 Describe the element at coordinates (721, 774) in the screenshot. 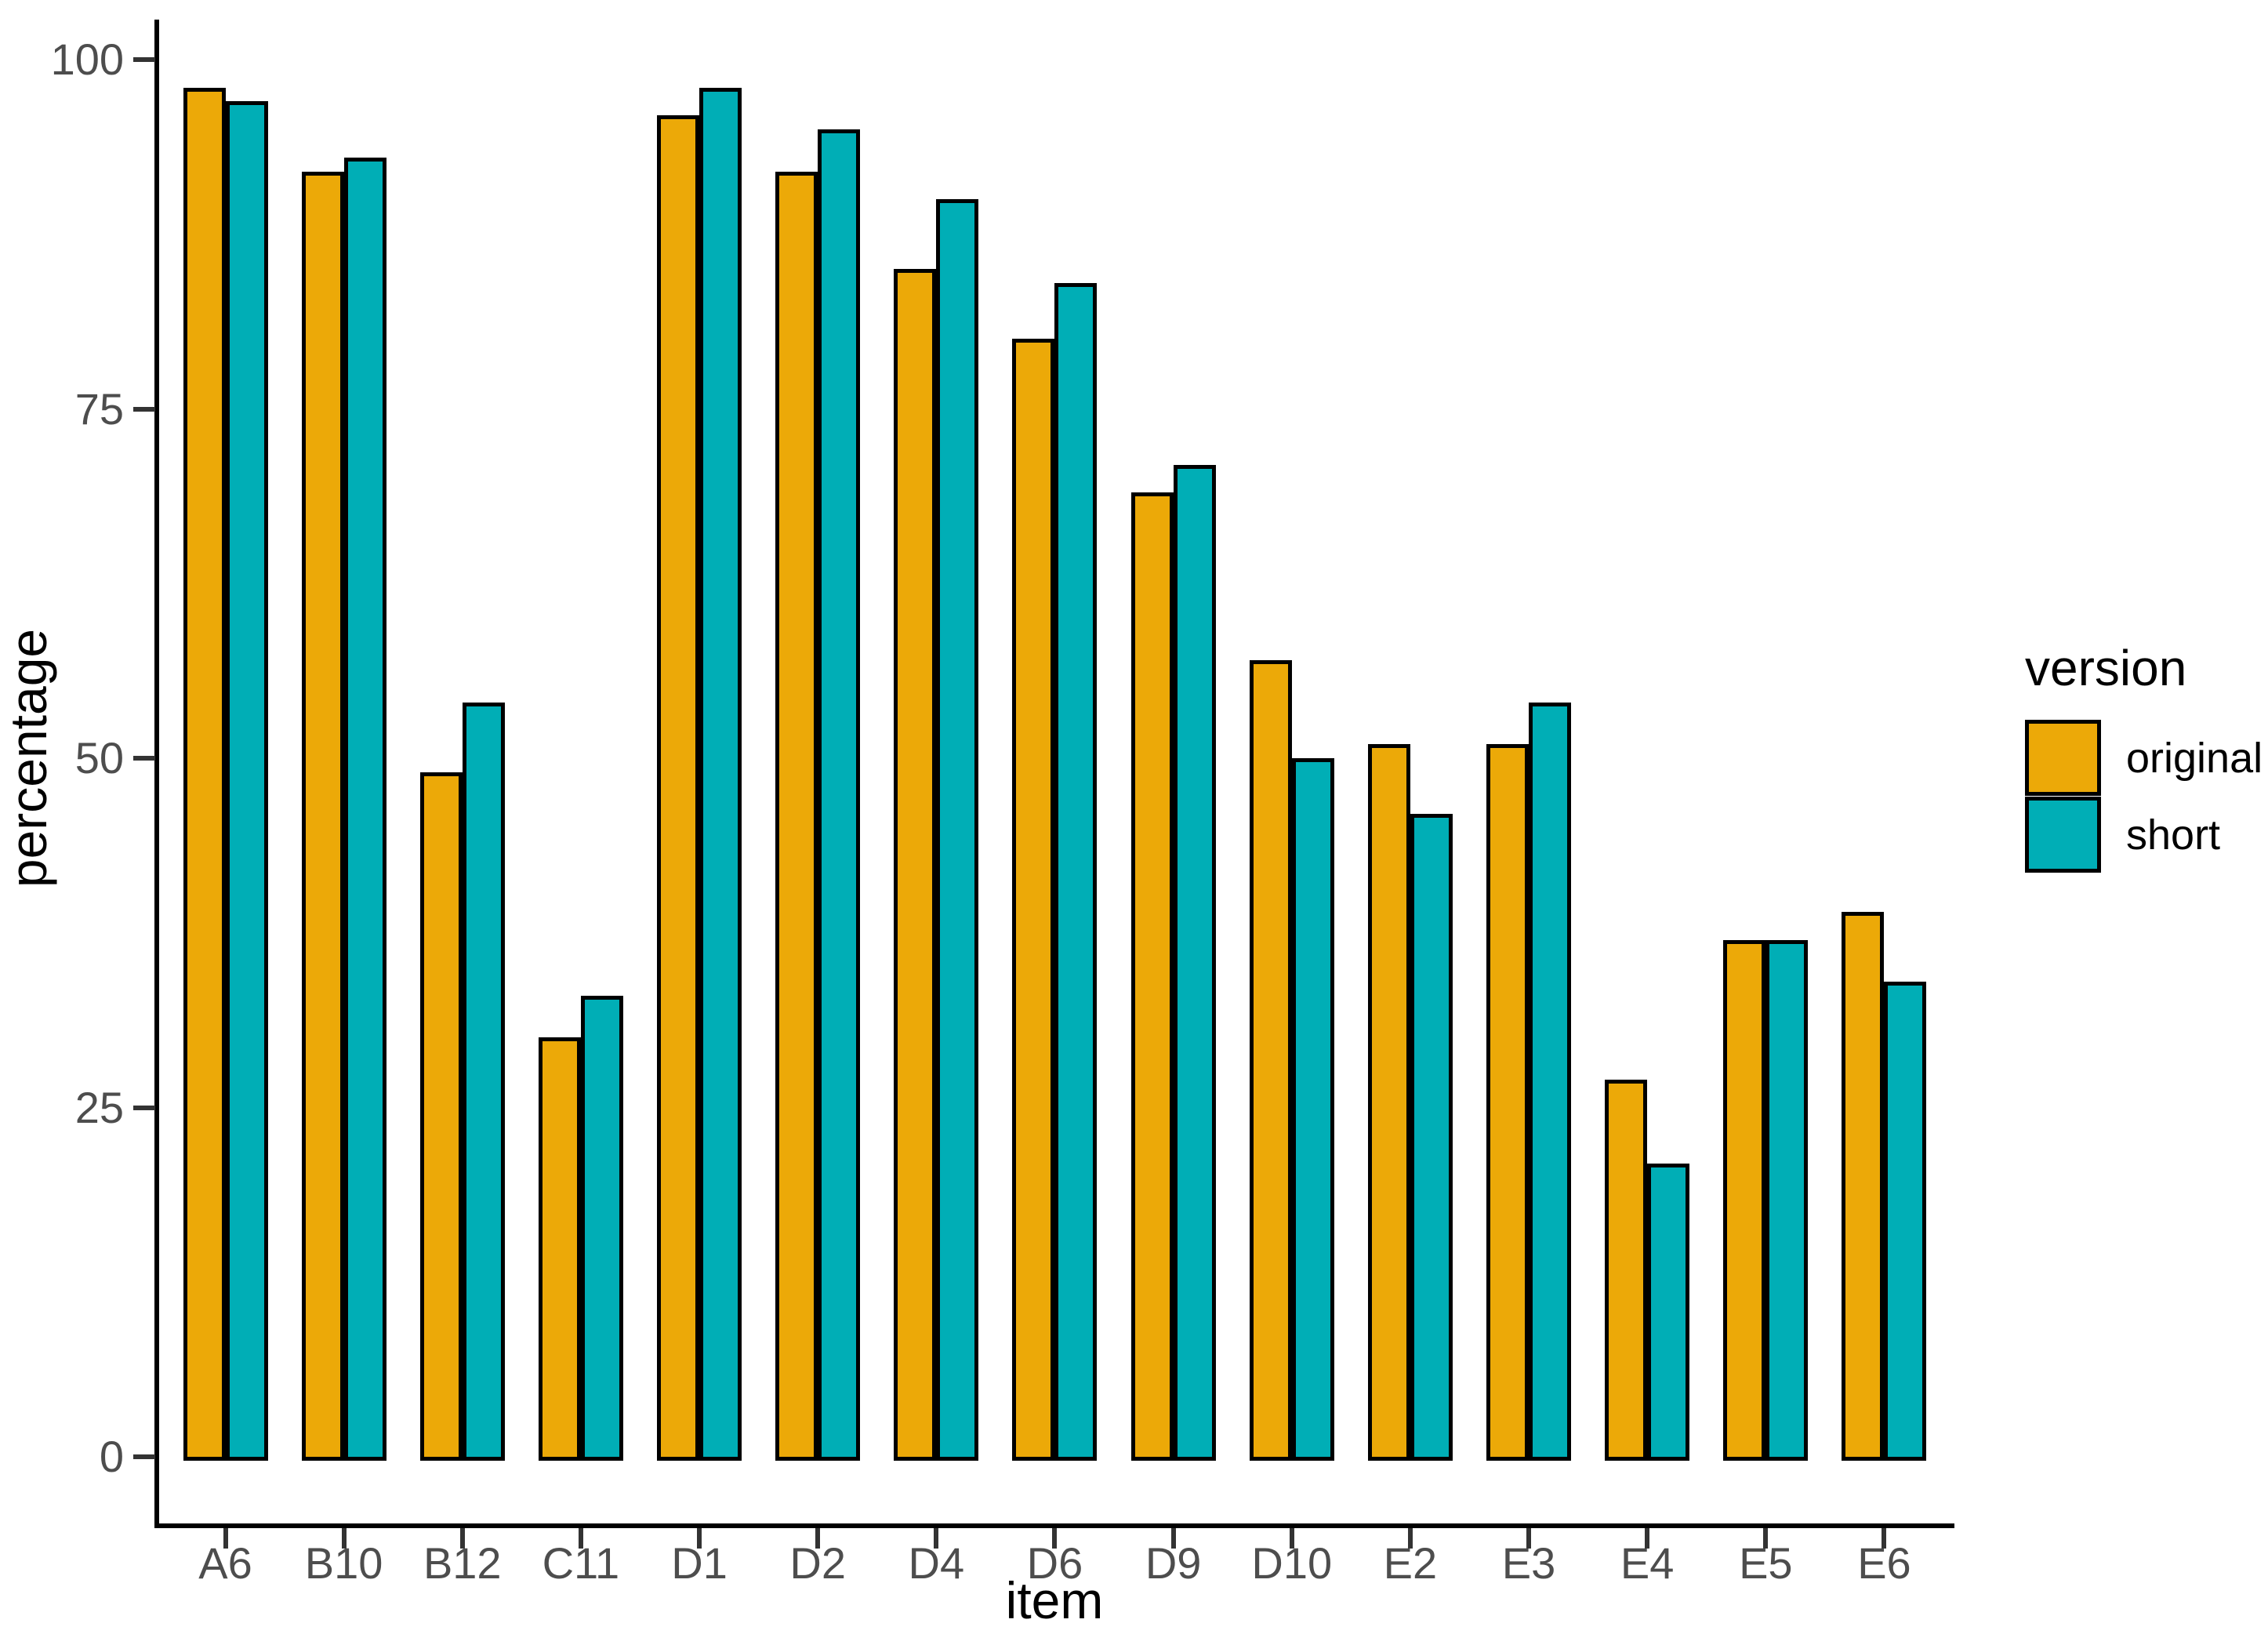

I see `bar-D1-short` at that location.